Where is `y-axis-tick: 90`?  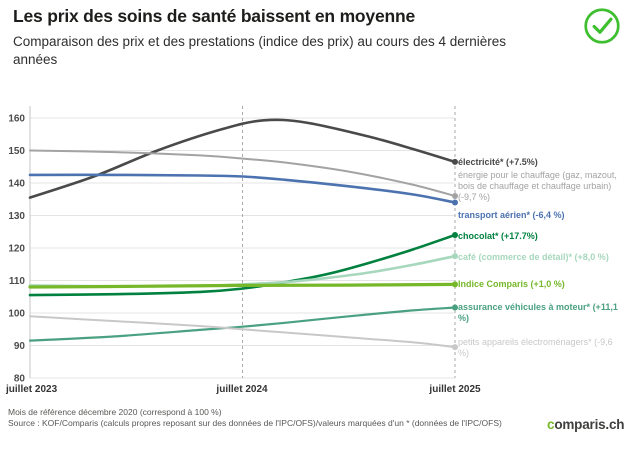
y-axis-tick: 90 is located at coordinates (20, 346).